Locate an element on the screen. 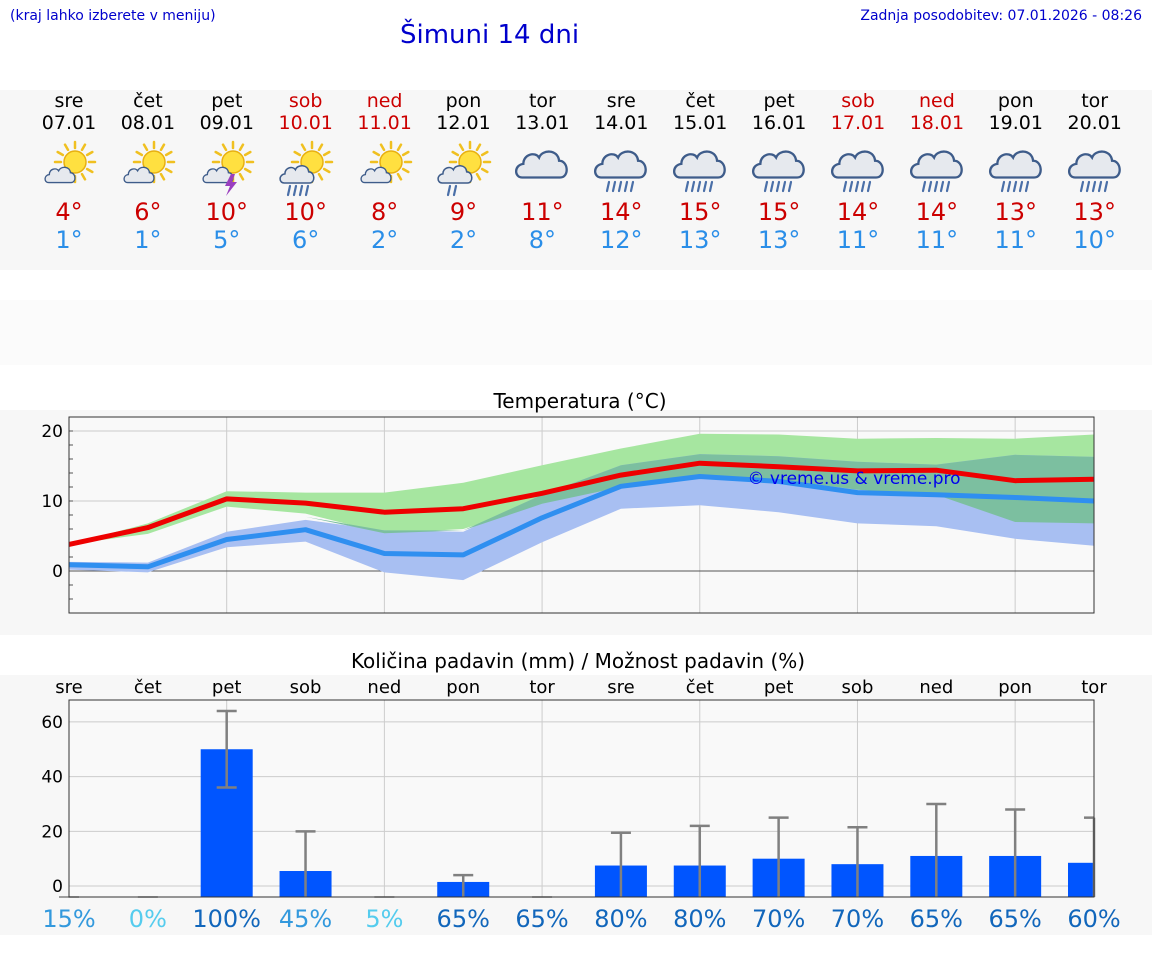  min-temperature: 8° is located at coordinates (542, 240).